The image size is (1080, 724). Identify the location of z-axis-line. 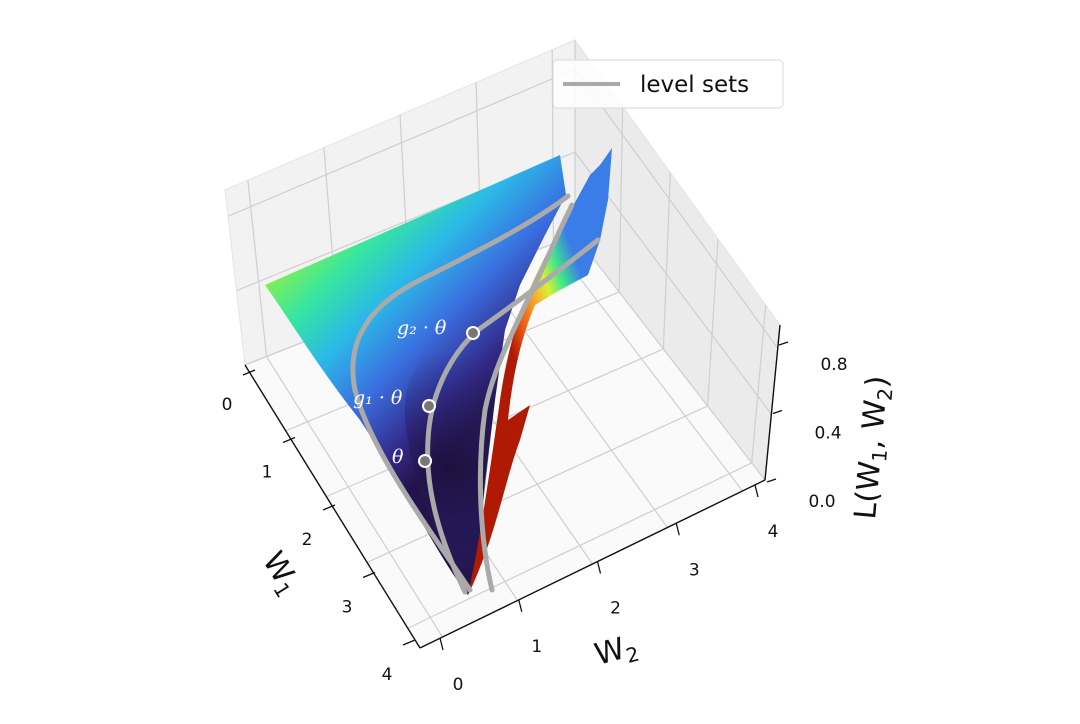
(772, 402).